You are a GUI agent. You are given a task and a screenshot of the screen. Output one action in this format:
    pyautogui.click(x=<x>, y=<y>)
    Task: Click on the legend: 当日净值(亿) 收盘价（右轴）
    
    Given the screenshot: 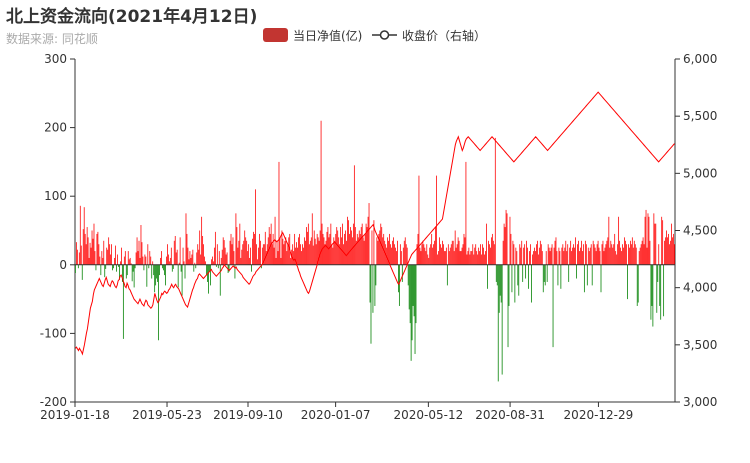 What is the action you would take?
    pyautogui.click(x=374, y=35)
    